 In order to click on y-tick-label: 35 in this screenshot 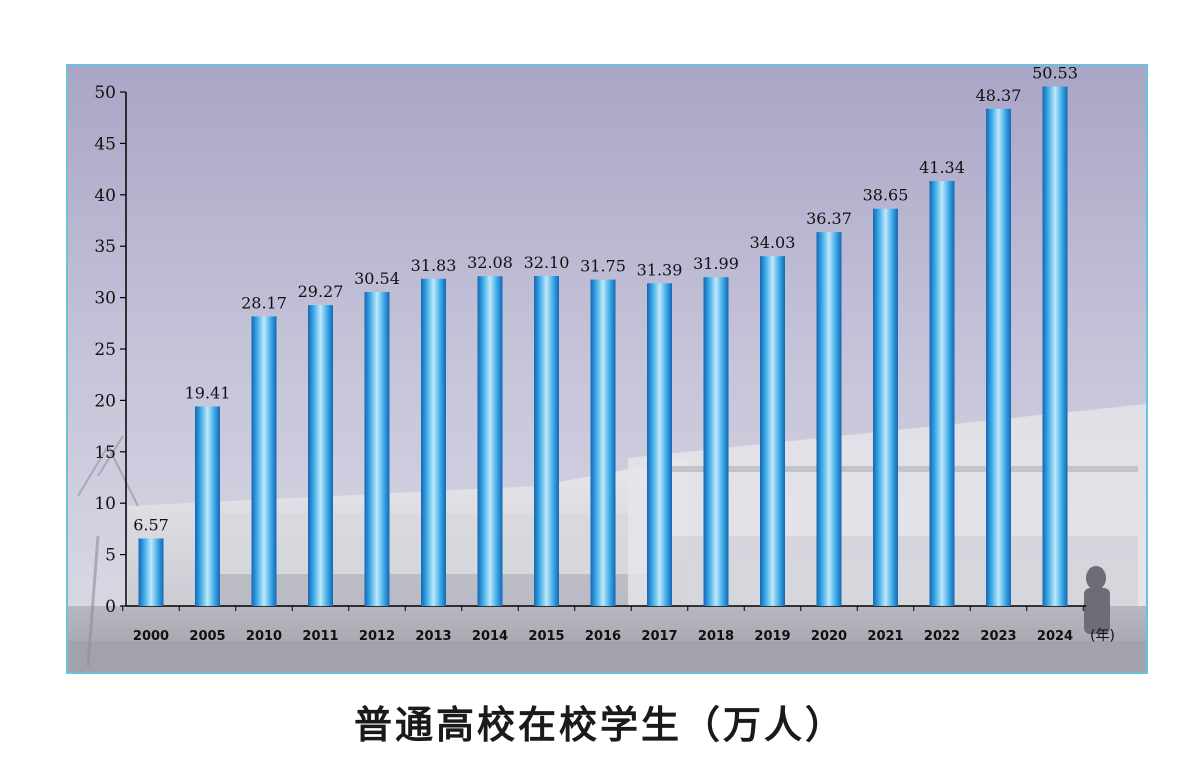, I will do `click(105, 247)`.